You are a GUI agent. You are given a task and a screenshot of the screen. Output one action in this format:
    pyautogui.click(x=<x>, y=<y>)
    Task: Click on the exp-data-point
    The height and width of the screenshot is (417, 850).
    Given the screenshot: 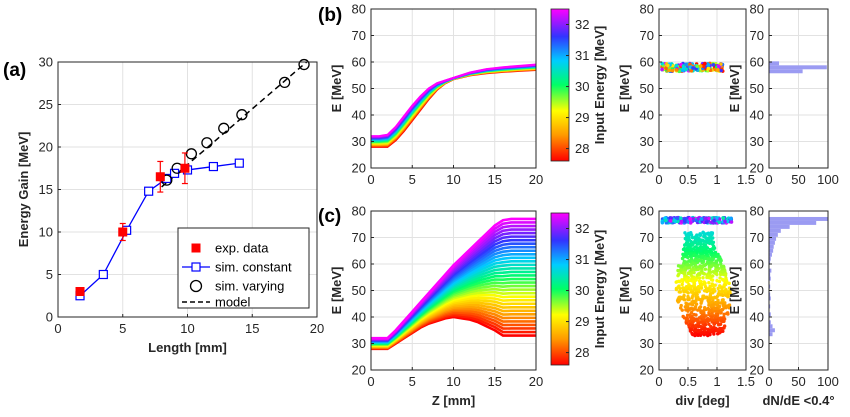 What is the action you would take?
    pyautogui.click(x=160, y=177)
    